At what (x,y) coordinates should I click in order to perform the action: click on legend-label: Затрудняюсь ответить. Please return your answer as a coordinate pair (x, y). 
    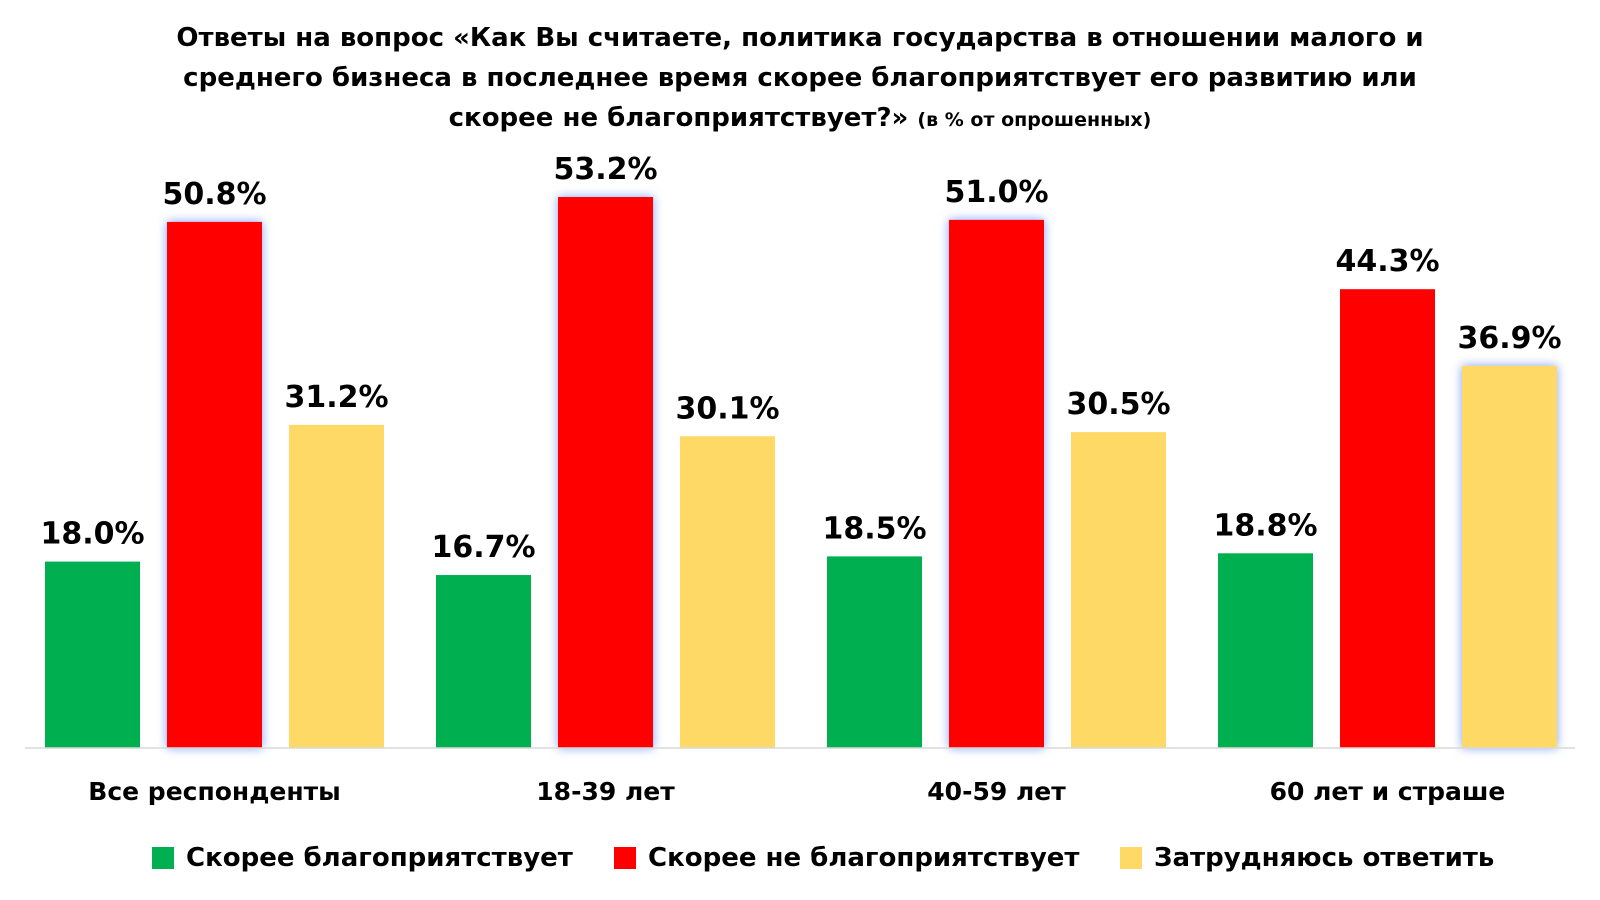
    Looking at the image, I should click on (1324, 858).